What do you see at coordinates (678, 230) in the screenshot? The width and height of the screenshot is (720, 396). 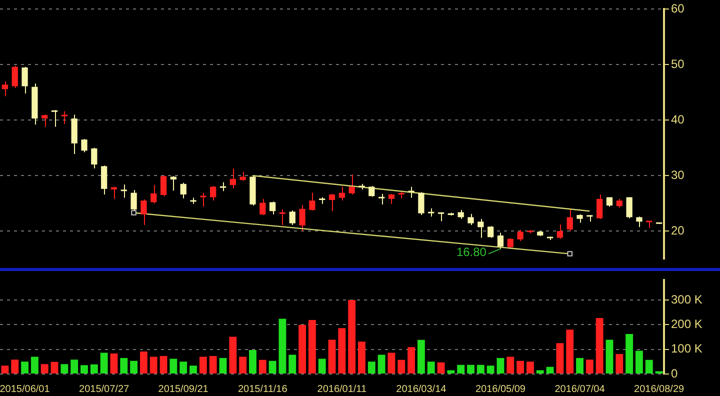 I see `y-tick-label: 20` at bounding box center [678, 230].